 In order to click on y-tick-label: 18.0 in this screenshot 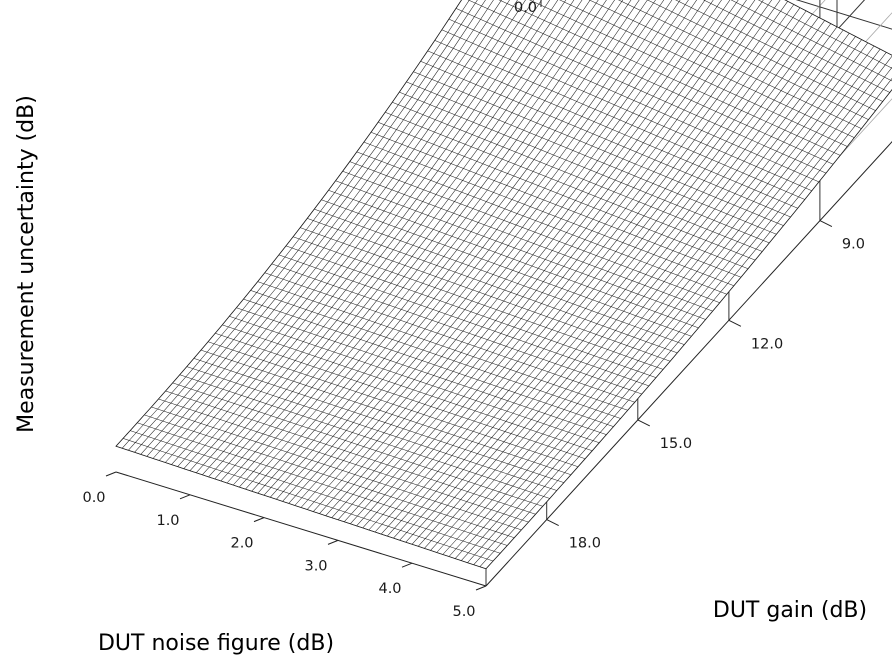, I will do `click(585, 544)`.